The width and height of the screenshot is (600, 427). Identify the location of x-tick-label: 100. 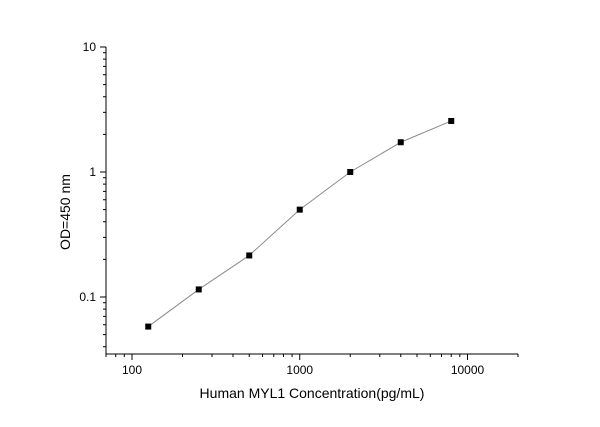
(132, 370).